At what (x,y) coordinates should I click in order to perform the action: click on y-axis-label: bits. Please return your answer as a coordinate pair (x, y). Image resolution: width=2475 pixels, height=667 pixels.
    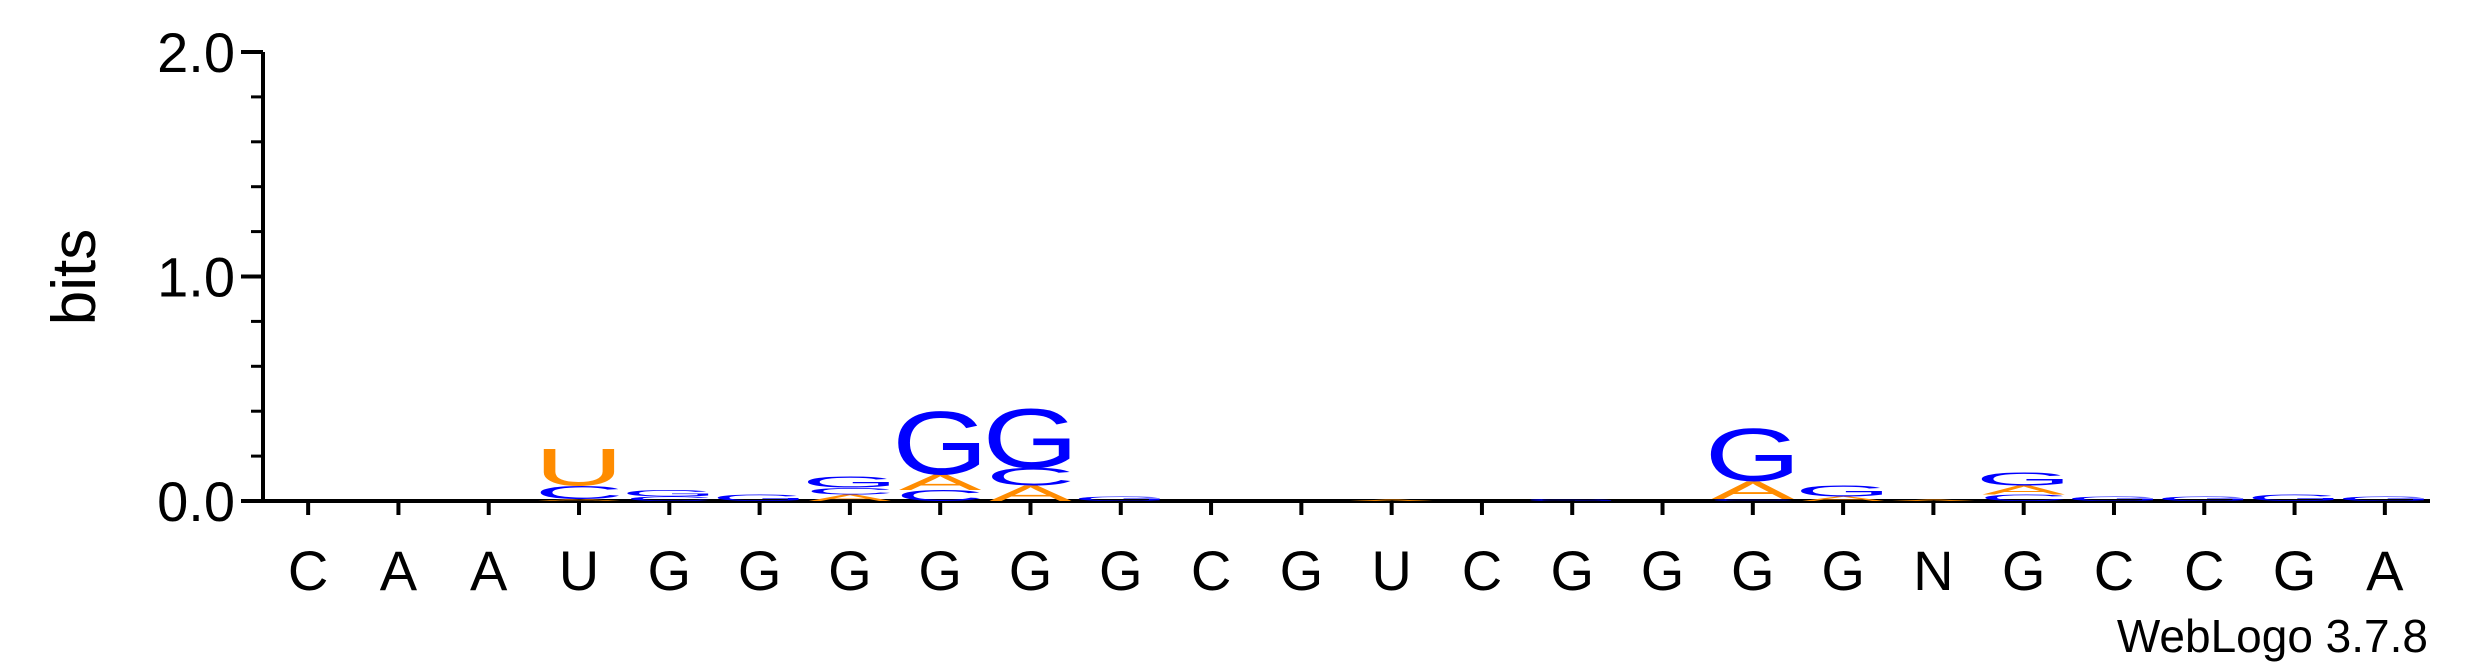
    Looking at the image, I should click on (74, 277).